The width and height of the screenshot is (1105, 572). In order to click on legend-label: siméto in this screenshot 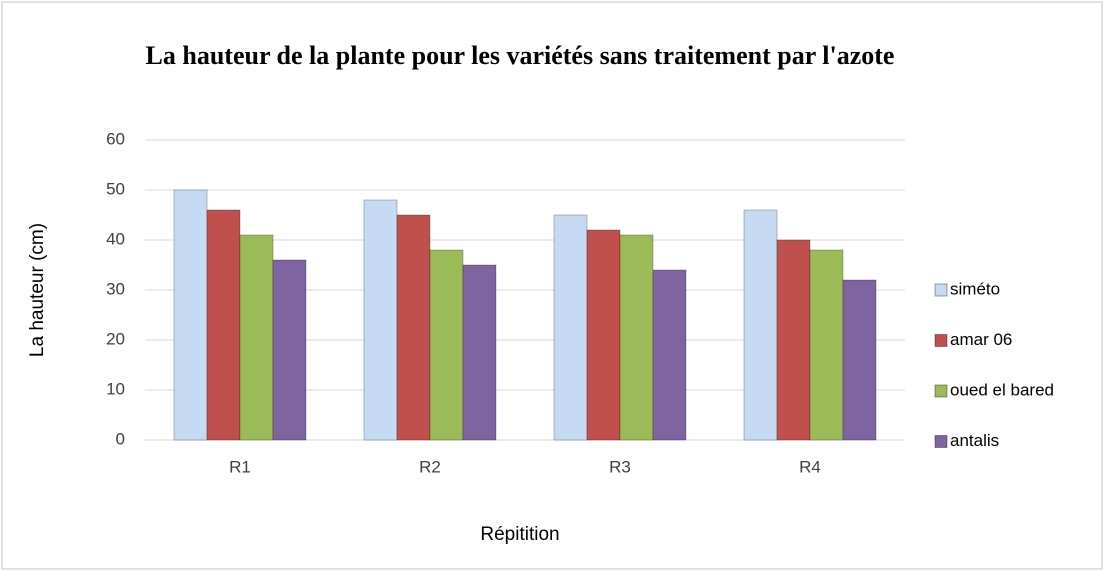, I will do `click(975, 288)`.